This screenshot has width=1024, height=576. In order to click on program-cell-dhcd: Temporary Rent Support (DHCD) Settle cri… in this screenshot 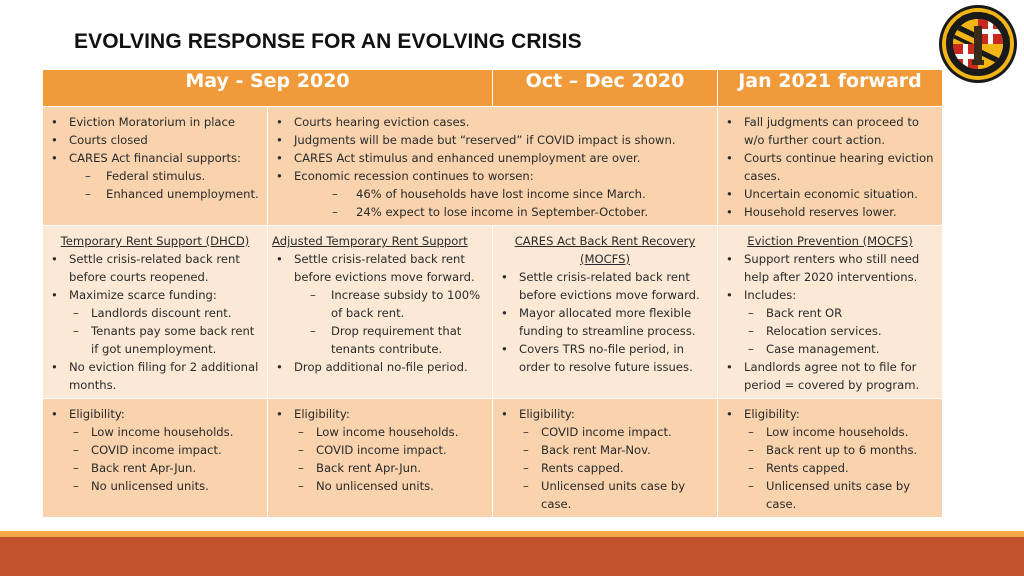, I will do `click(155, 312)`.